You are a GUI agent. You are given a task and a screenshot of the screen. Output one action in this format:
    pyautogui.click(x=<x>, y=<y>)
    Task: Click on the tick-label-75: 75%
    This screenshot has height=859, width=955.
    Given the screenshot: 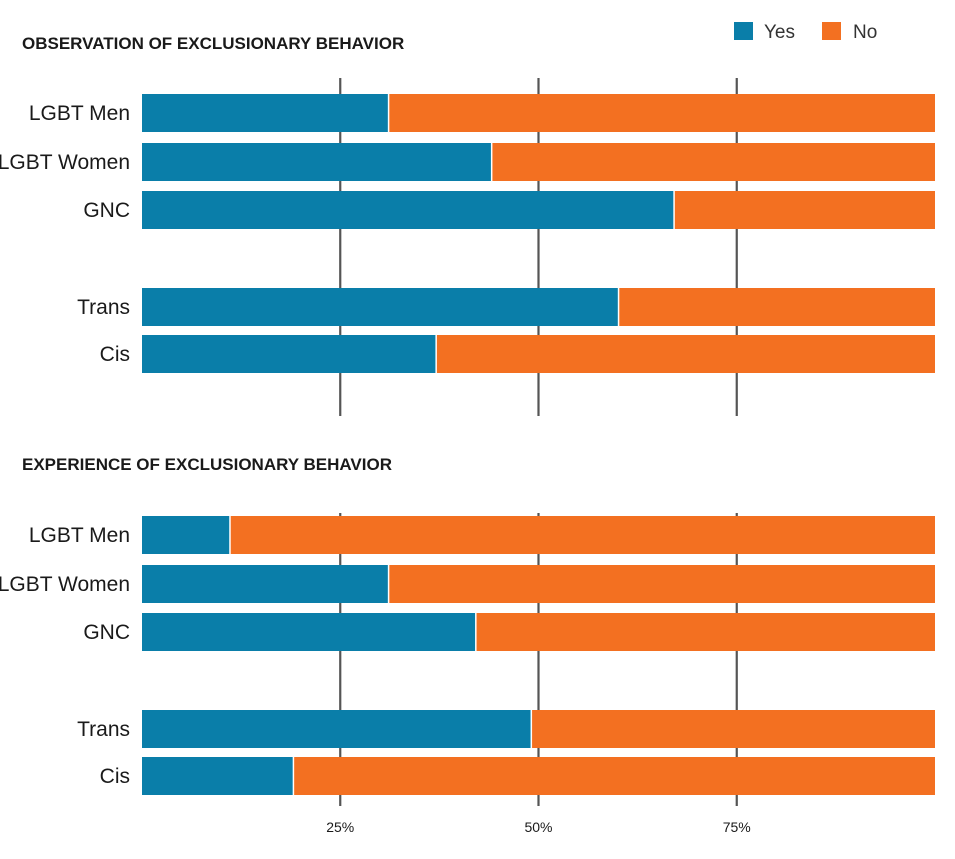 What is the action you would take?
    pyautogui.click(x=737, y=827)
    